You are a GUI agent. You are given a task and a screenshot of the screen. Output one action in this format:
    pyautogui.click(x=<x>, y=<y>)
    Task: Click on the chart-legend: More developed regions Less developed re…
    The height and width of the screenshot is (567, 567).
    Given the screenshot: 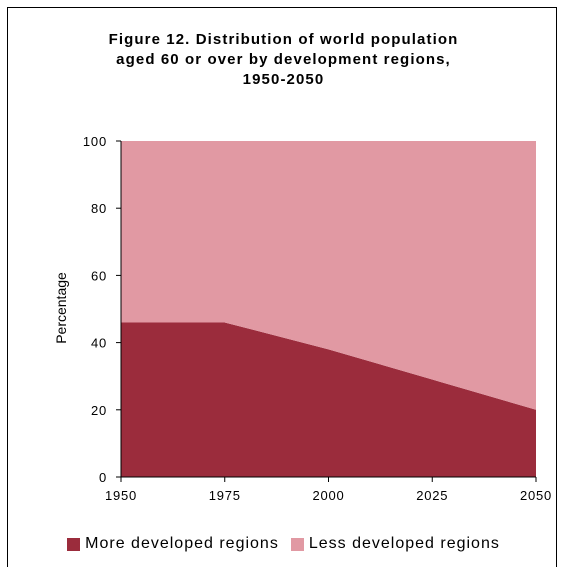 What is the action you would take?
    pyautogui.click(x=283, y=544)
    